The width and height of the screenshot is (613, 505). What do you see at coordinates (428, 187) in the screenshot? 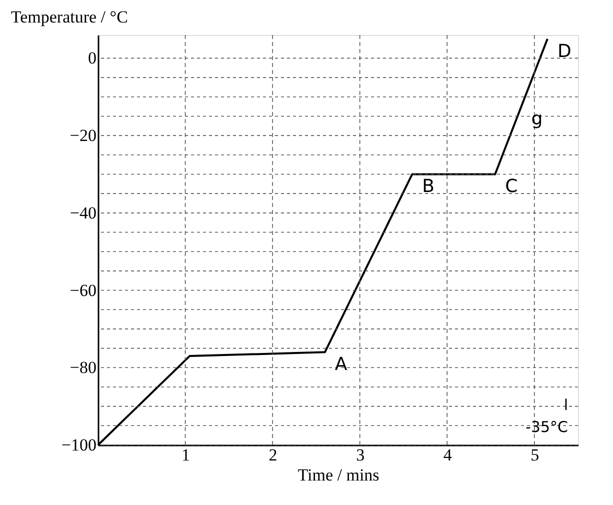
I see `annotation: B` at bounding box center [428, 187].